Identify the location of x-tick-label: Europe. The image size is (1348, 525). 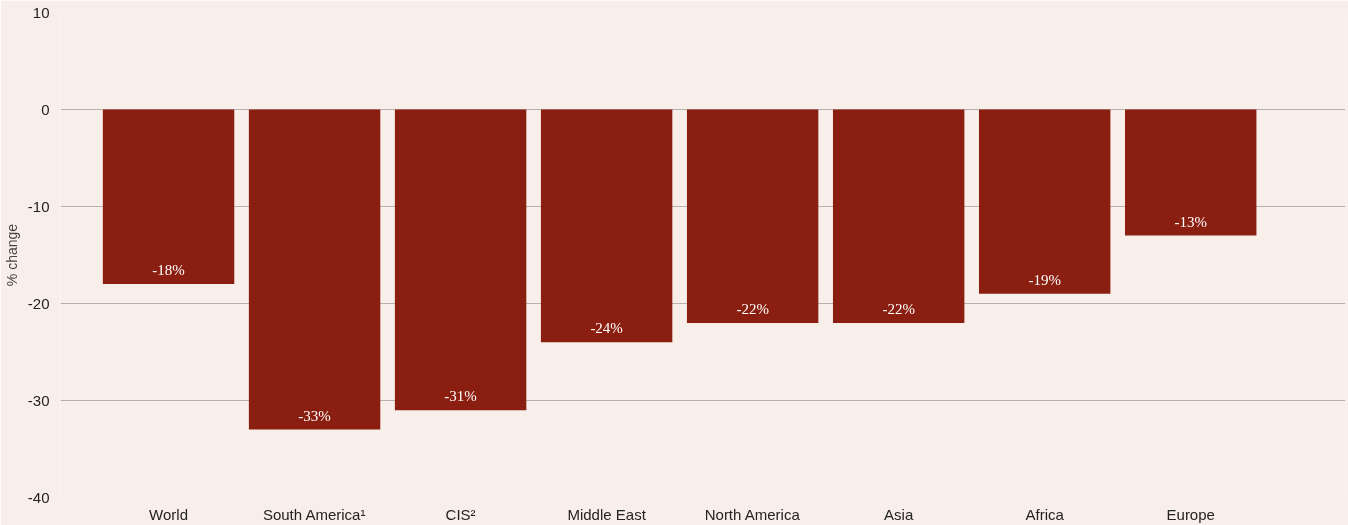
(1190, 514).